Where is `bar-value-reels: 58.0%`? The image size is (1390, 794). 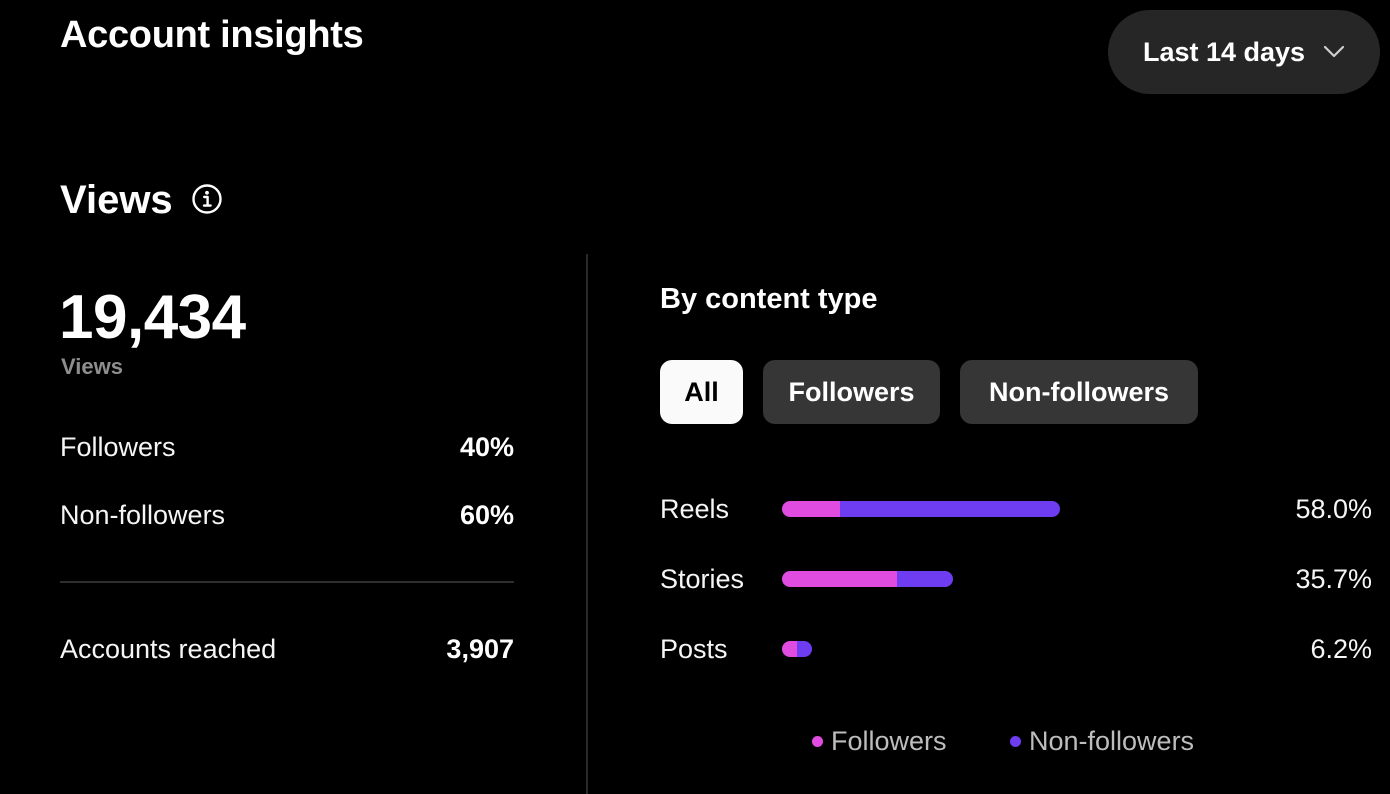
bar-value-reels: 58.0% is located at coordinates (1333, 509).